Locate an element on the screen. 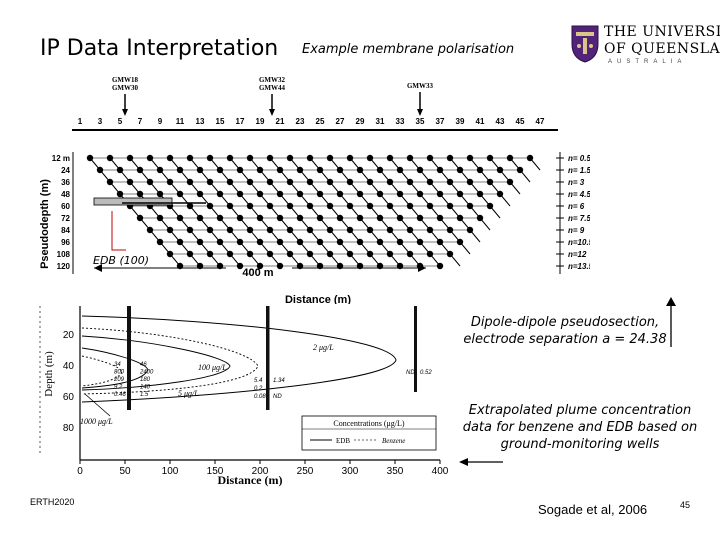  pseudodepth-label: Pseudodepth (m) is located at coordinates (45, 224).